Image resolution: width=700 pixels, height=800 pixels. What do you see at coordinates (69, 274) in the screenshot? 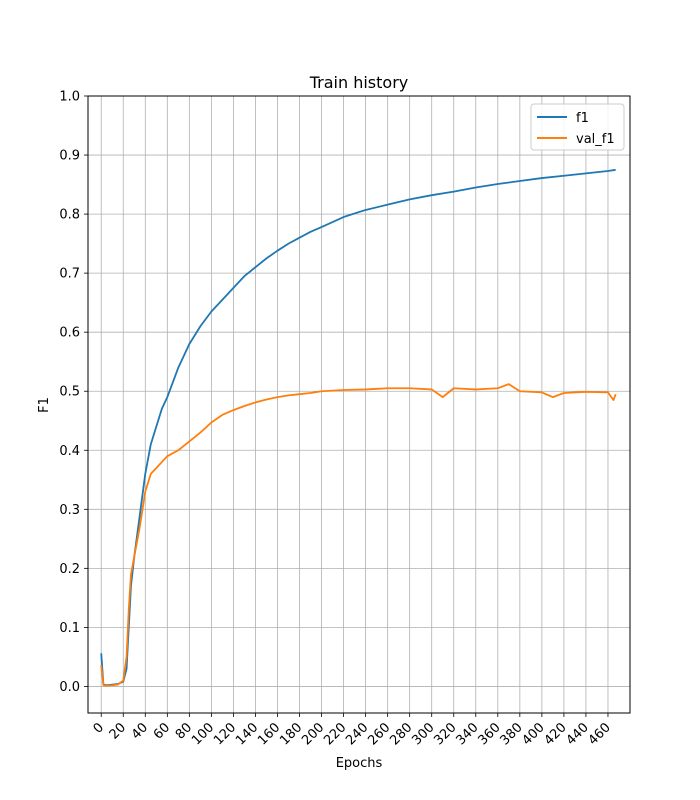
I see `y-tick-label: 0.7` at bounding box center [69, 274].